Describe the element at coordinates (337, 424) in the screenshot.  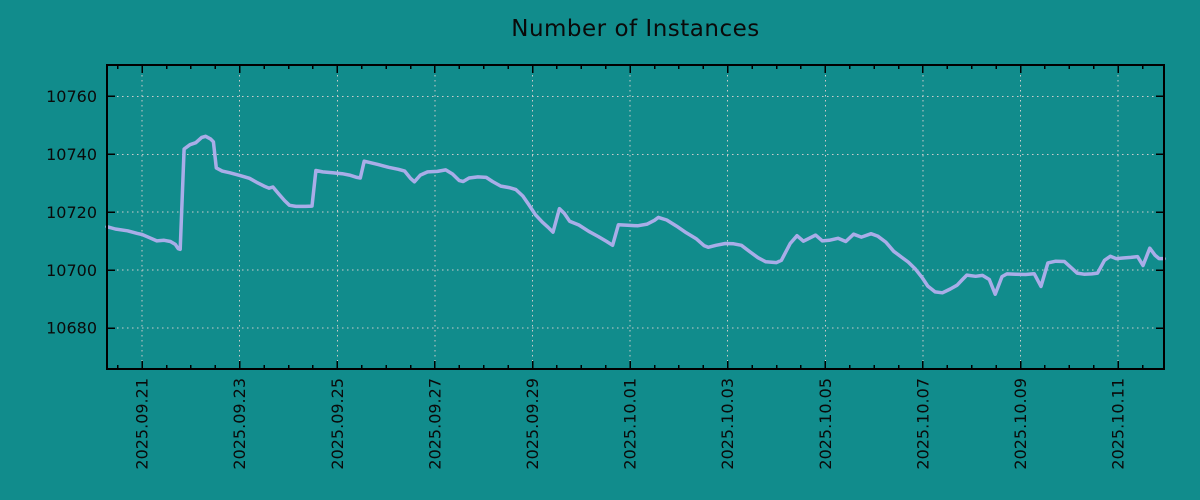
I see `x-tick-label: 2025.09.25` at that location.